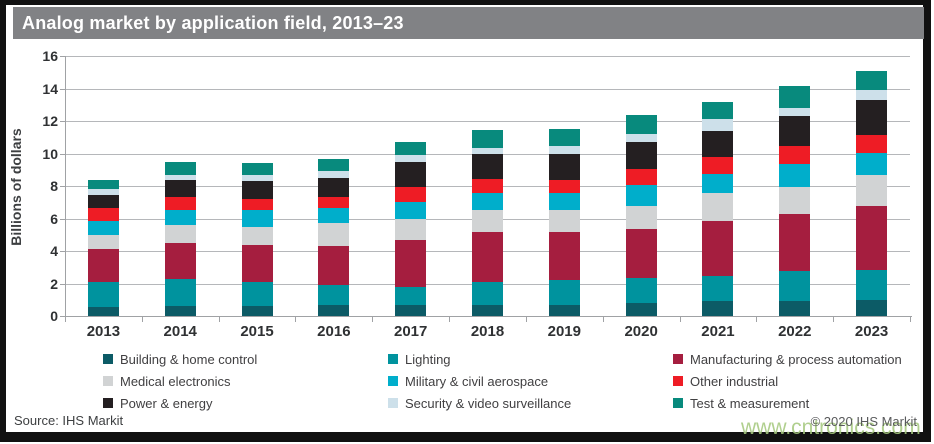  What do you see at coordinates (479, 403) in the screenshot?
I see `legend-item: Security & video surveillance` at bounding box center [479, 403].